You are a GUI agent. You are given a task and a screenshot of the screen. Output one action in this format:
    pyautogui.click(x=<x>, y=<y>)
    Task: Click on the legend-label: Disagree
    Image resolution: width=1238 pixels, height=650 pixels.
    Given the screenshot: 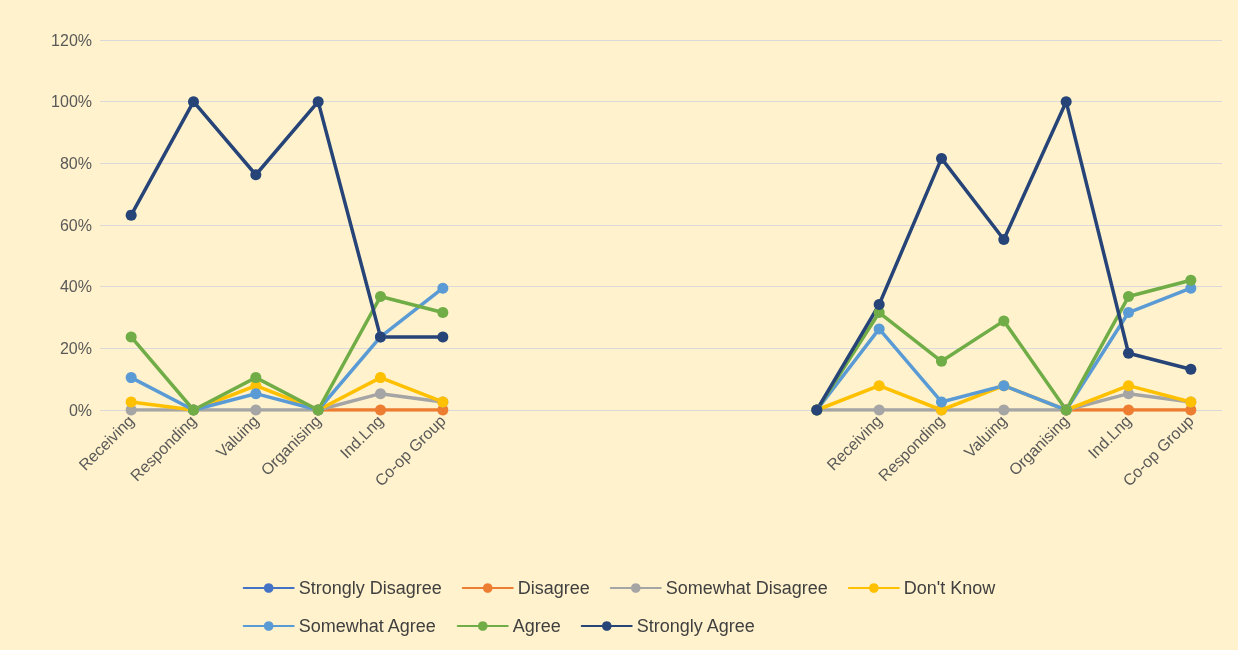 What is the action you would take?
    pyautogui.click(x=553, y=588)
    